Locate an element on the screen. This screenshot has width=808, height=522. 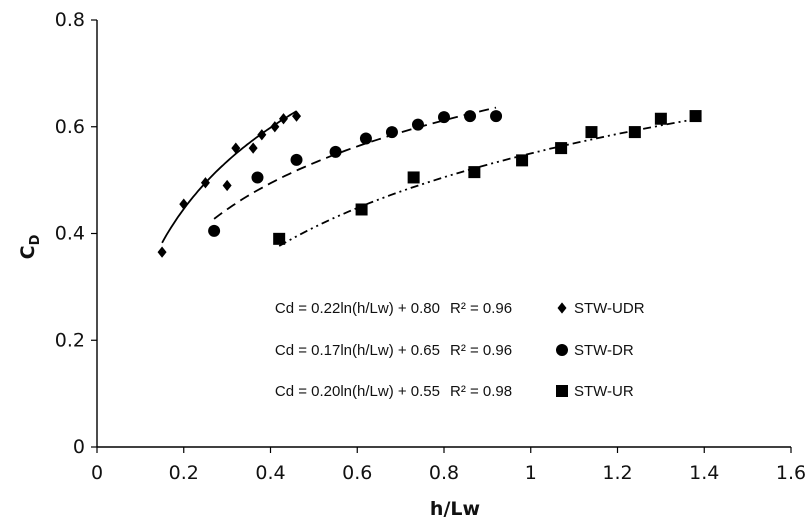
fit-line-stw-udr is located at coordinates (229, 177).